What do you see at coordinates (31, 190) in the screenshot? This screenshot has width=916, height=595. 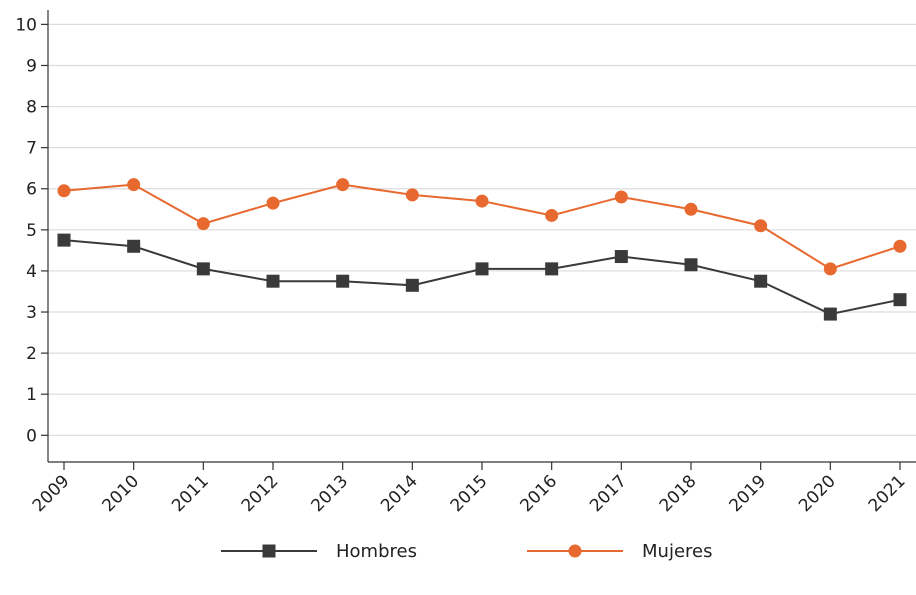 I see `y-tick-label: 6` at bounding box center [31, 190].